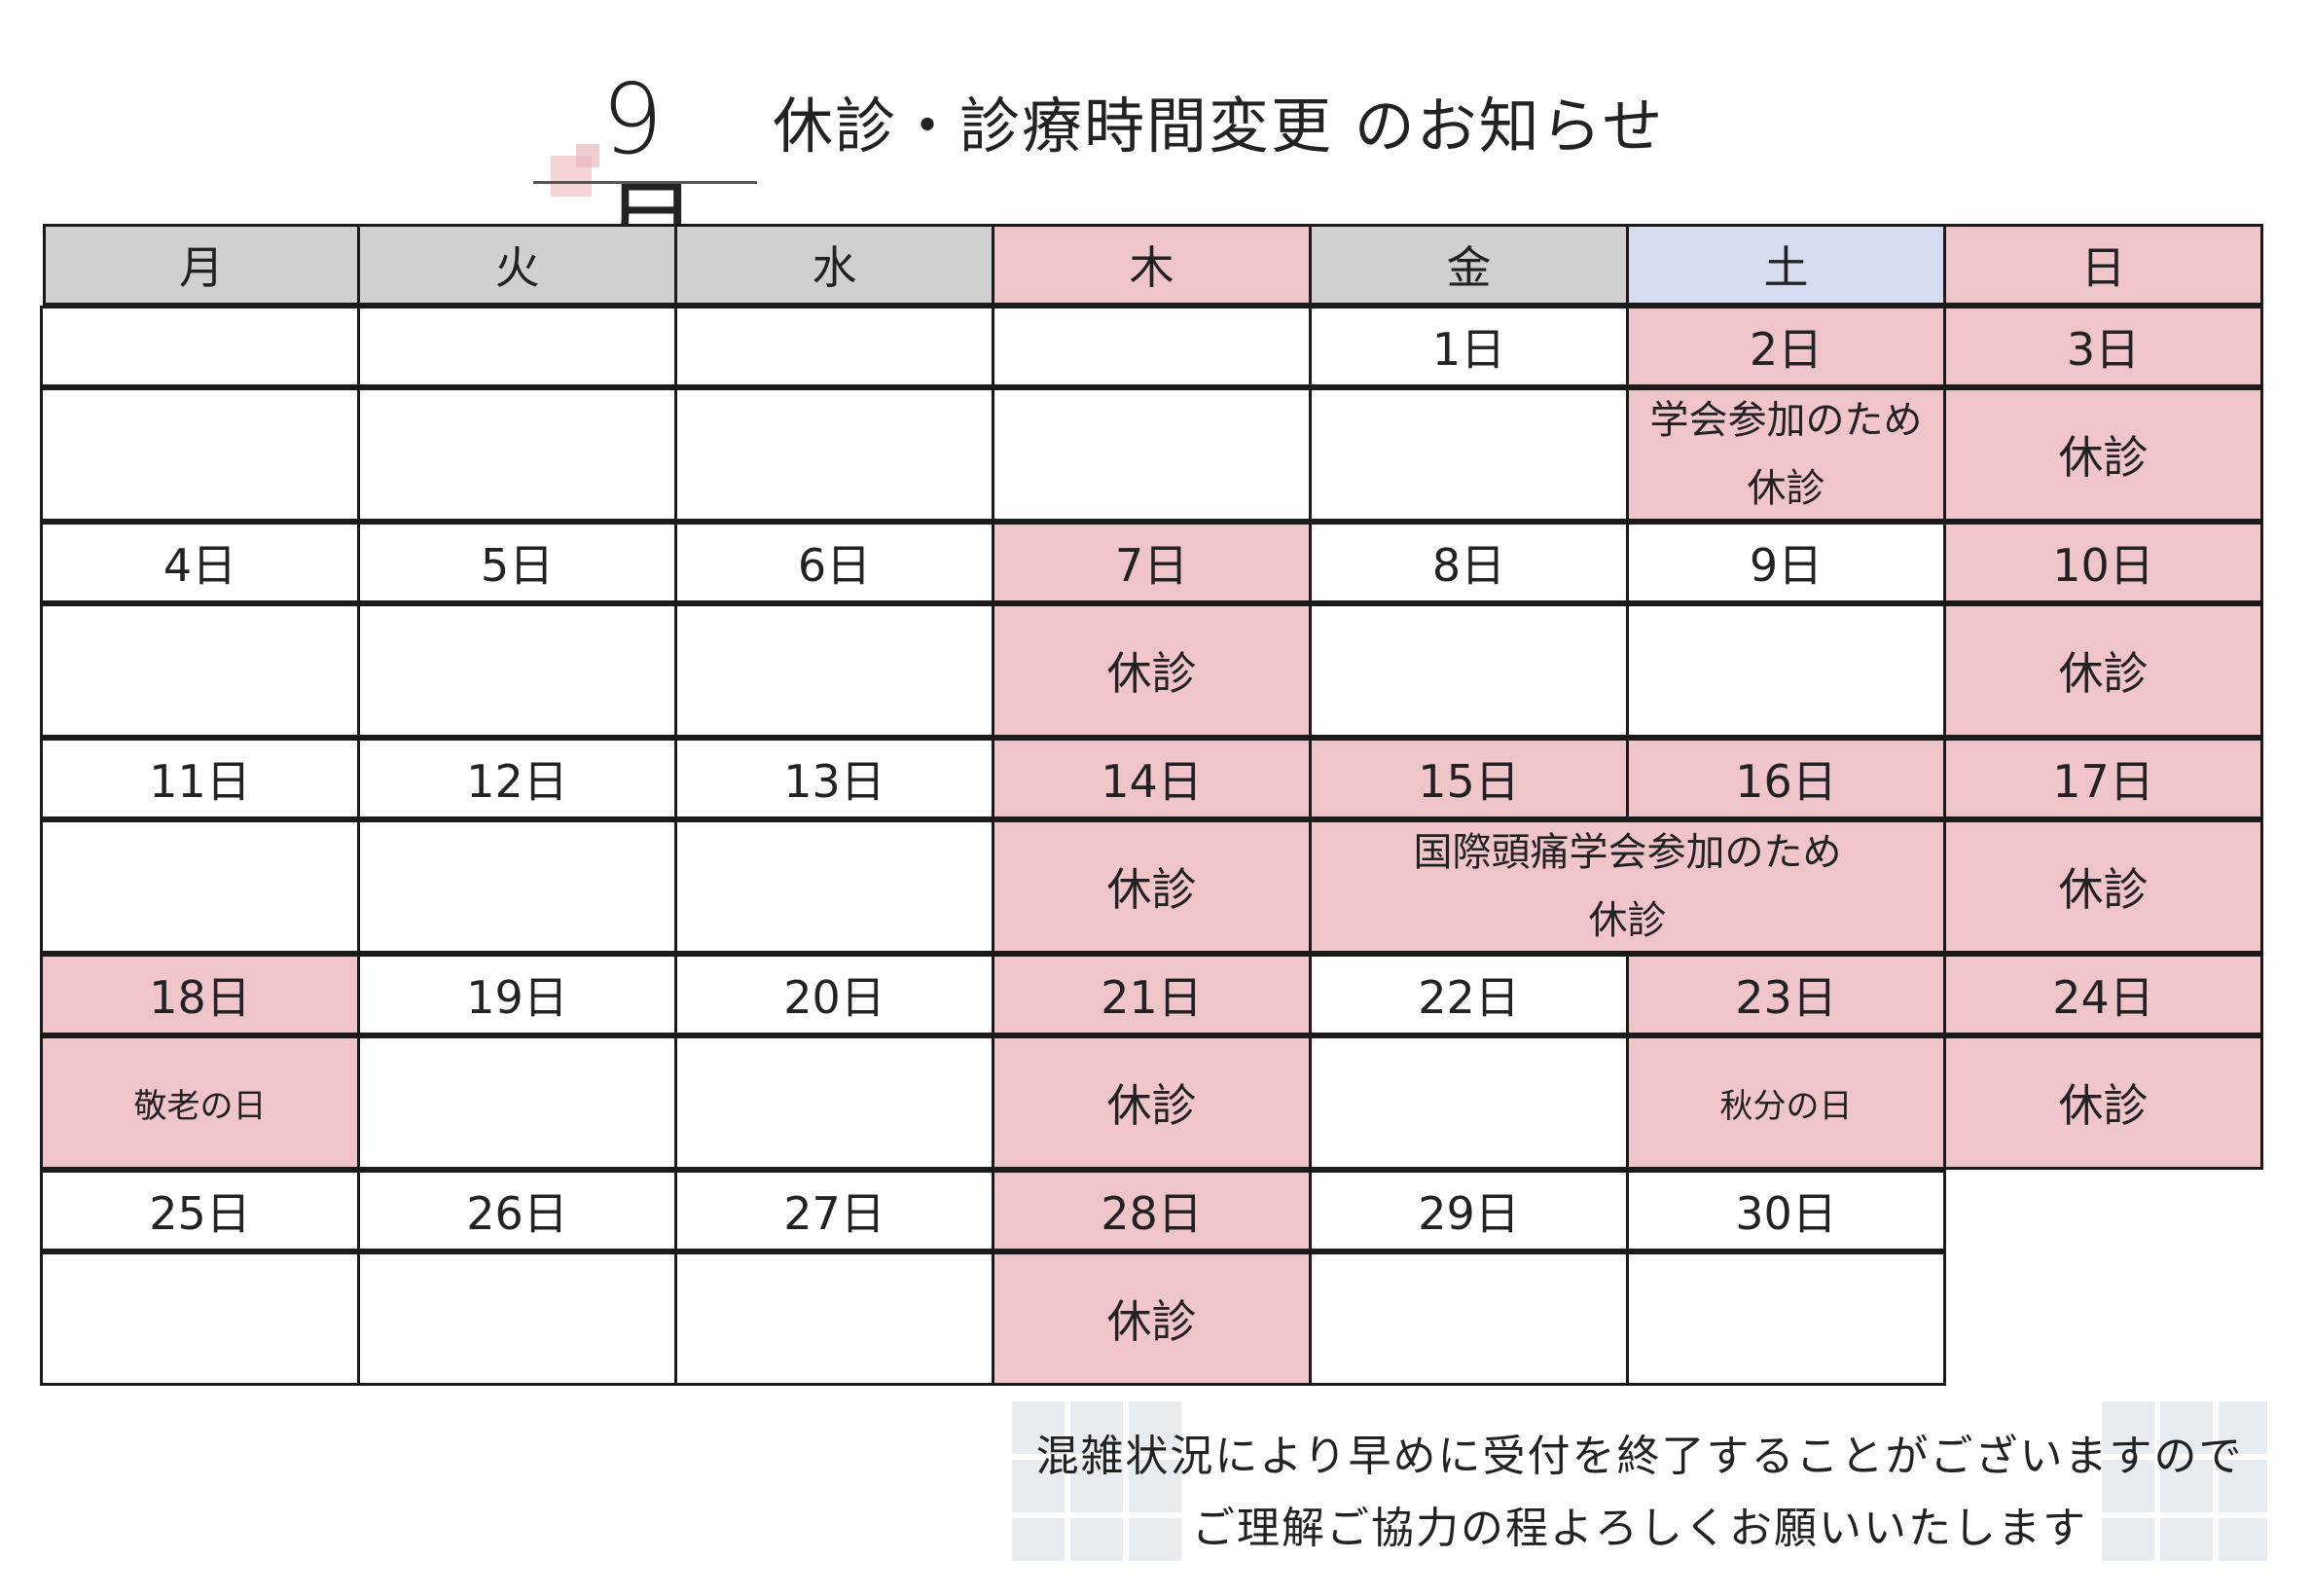  What do you see at coordinates (834, 265) in the screenshot?
I see `weekday-header-wed: 水` at bounding box center [834, 265].